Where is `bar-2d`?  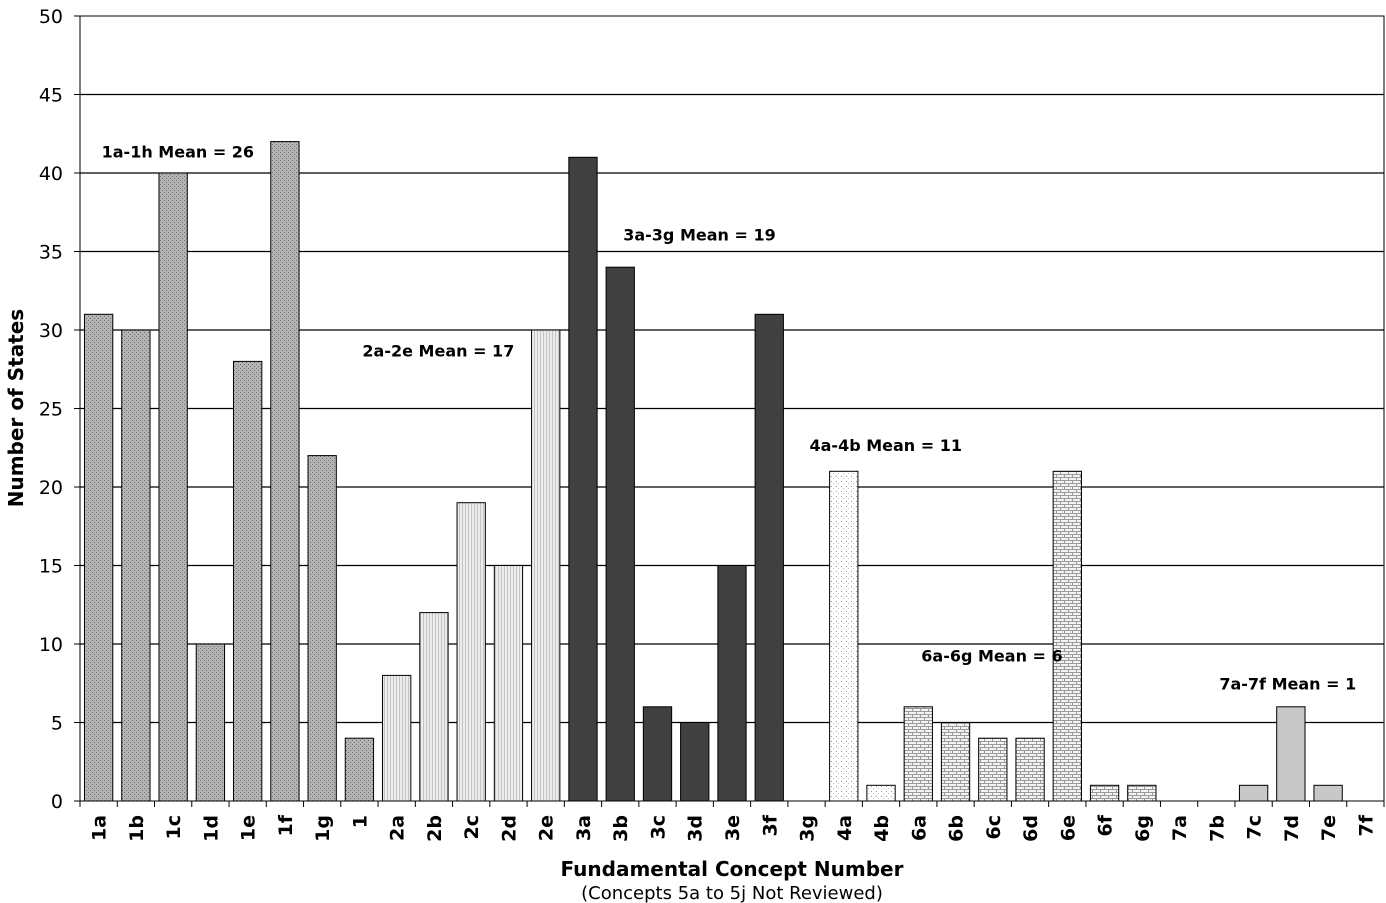
bar-2d is located at coordinates (508, 683).